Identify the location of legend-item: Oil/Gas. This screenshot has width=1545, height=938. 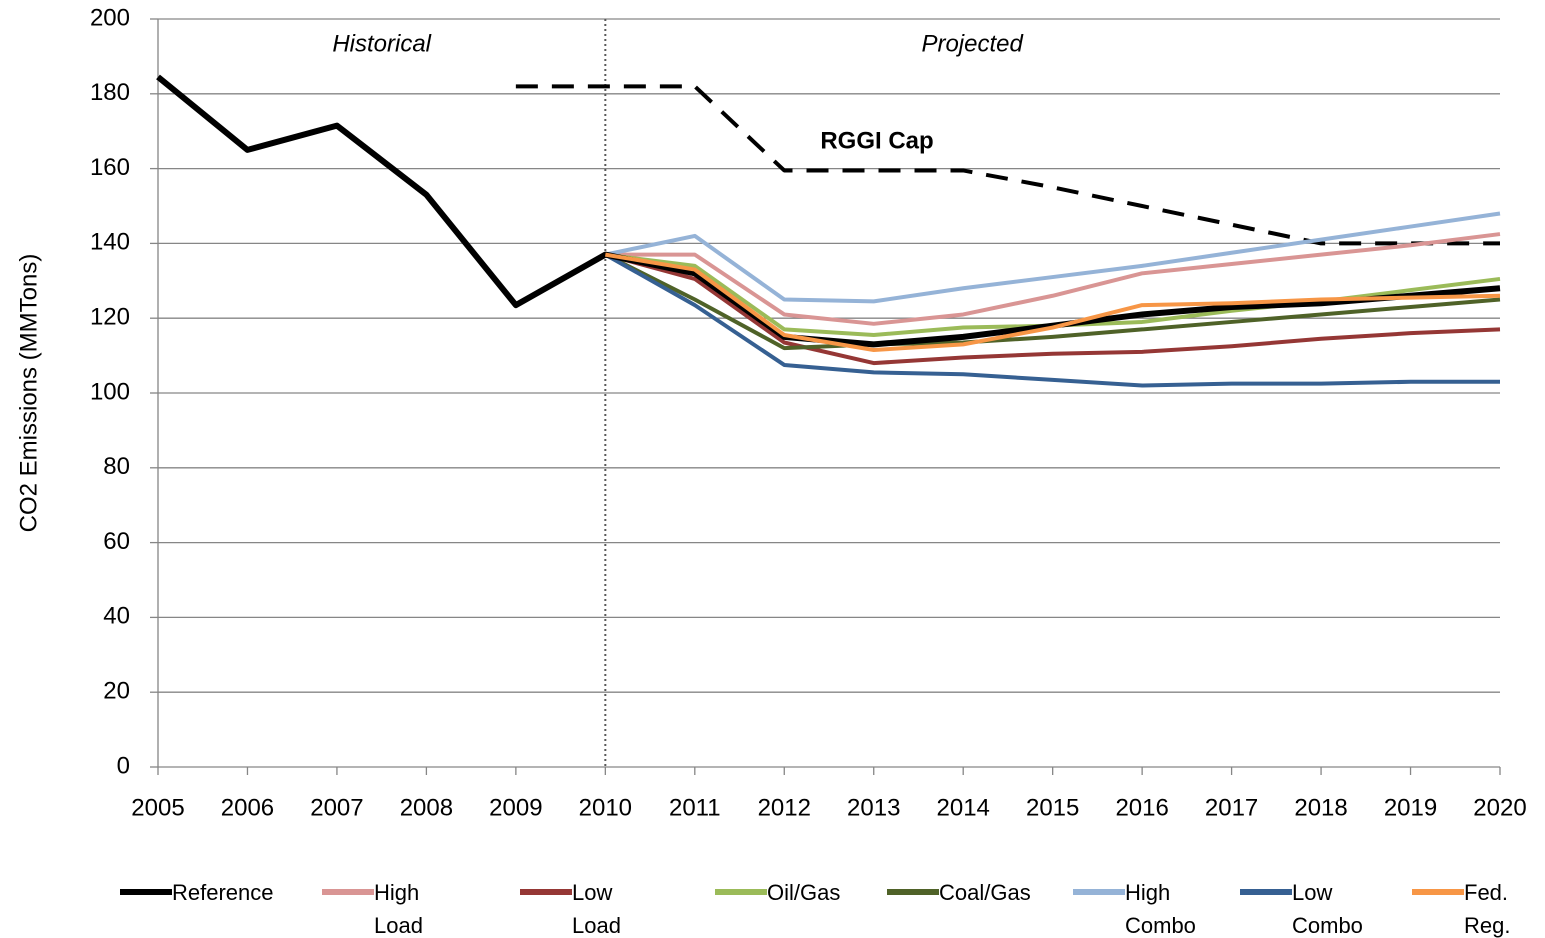
(786, 892).